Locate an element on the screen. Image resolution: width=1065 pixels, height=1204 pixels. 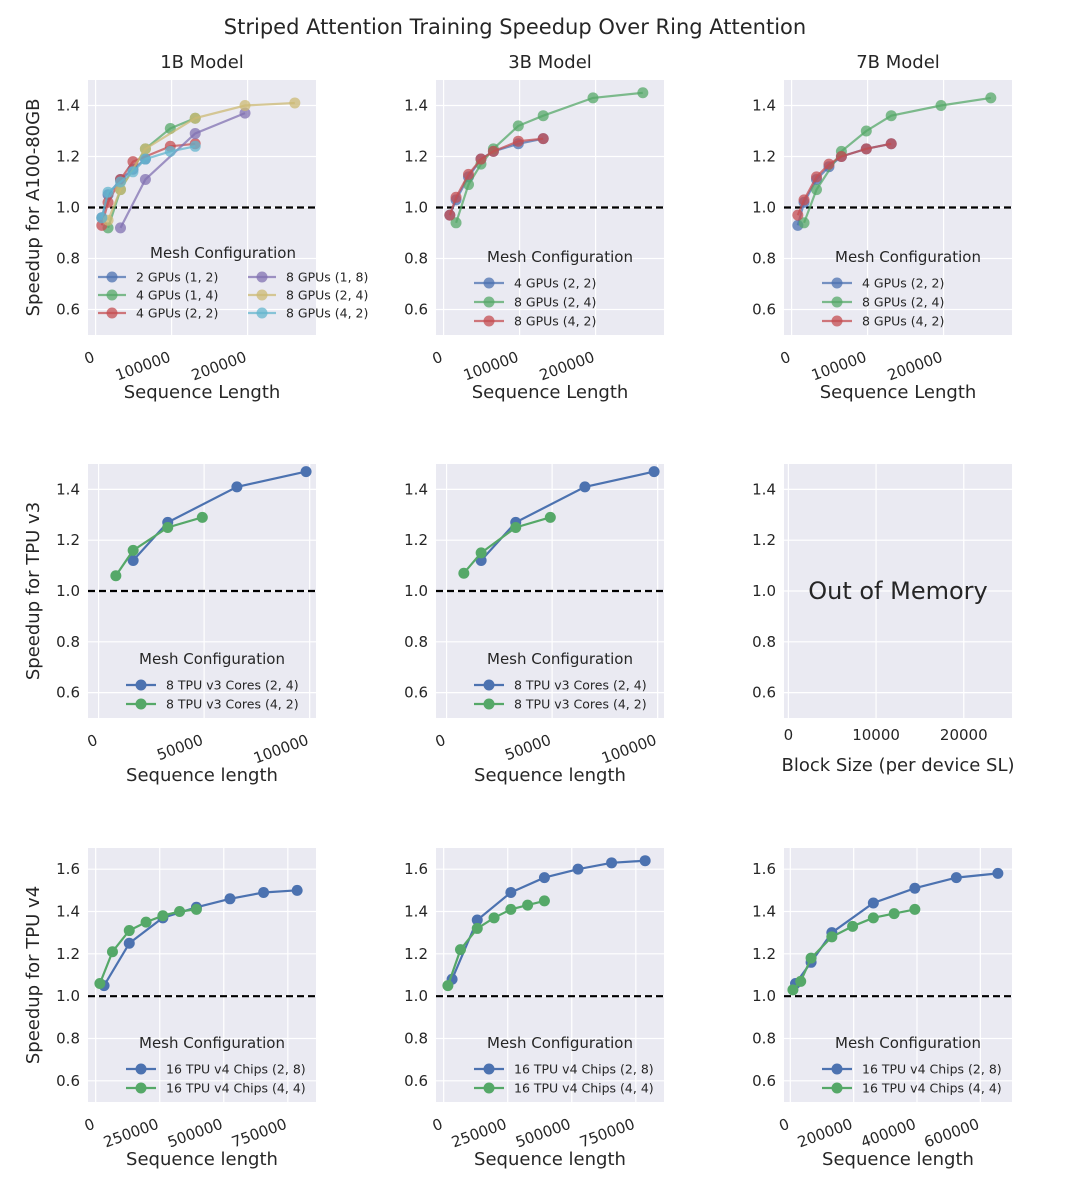
legend-label: 8 TPU v3 Cores (4, 2) is located at coordinates (232, 704).